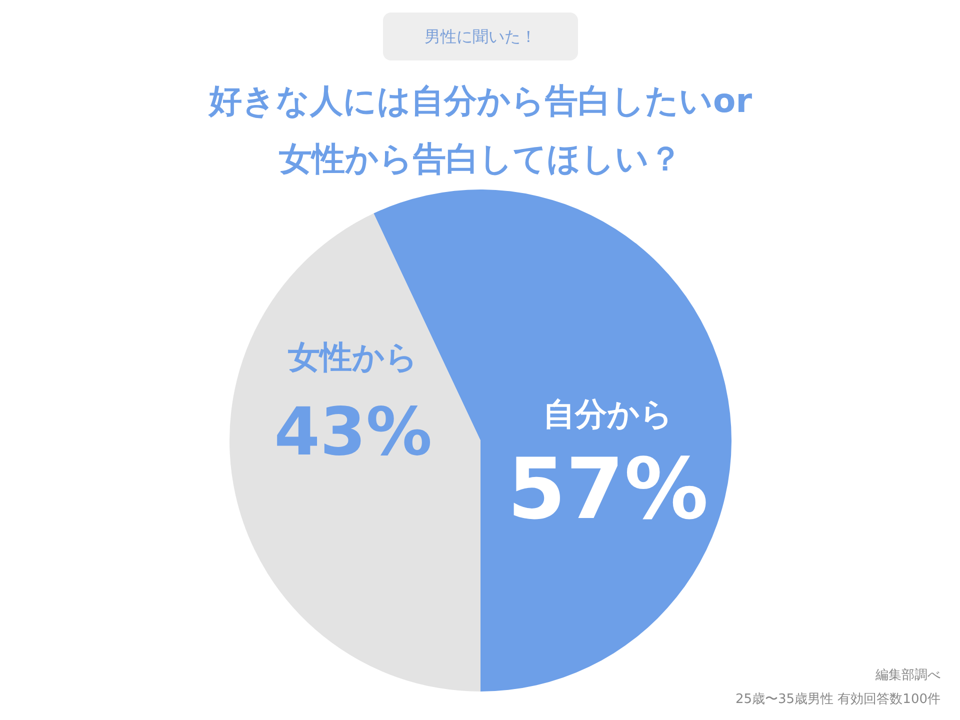 The image size is (960, 720). What do you see at coordinates (480, 129) in the screenshot?
I see `chart-title: 好きな人には自分から告白したいor 女性から告白してほしい？` at bounding box center [480, 129].